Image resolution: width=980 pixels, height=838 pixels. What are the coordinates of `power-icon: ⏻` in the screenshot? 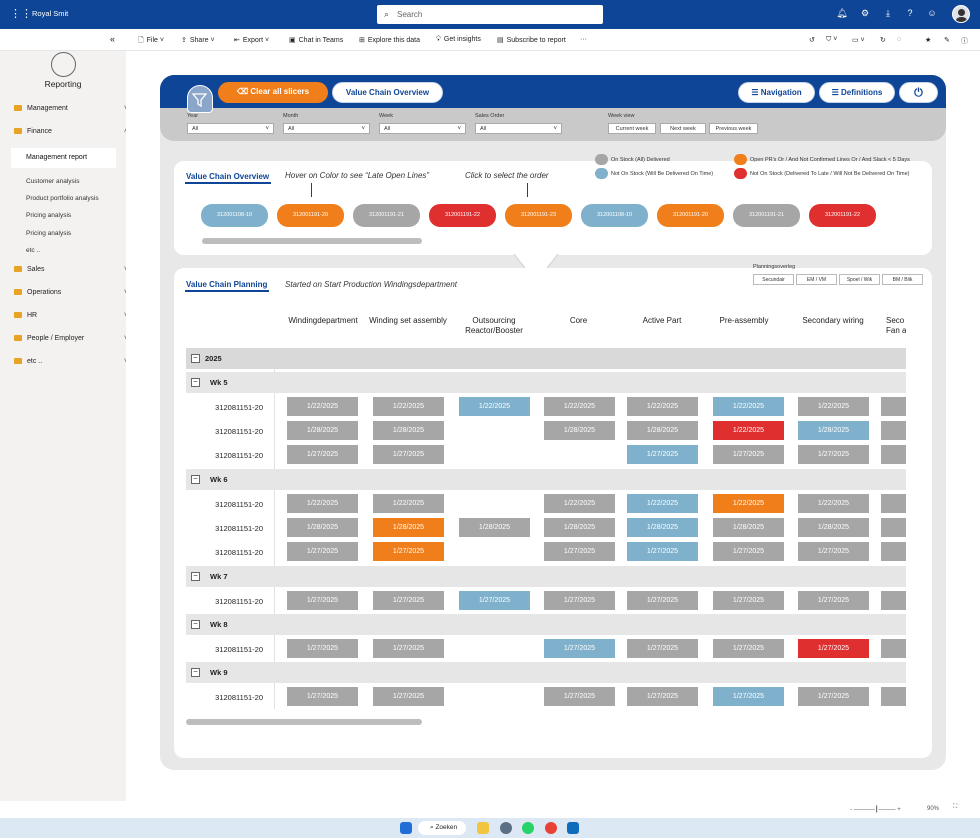 It's located at (918, 92).